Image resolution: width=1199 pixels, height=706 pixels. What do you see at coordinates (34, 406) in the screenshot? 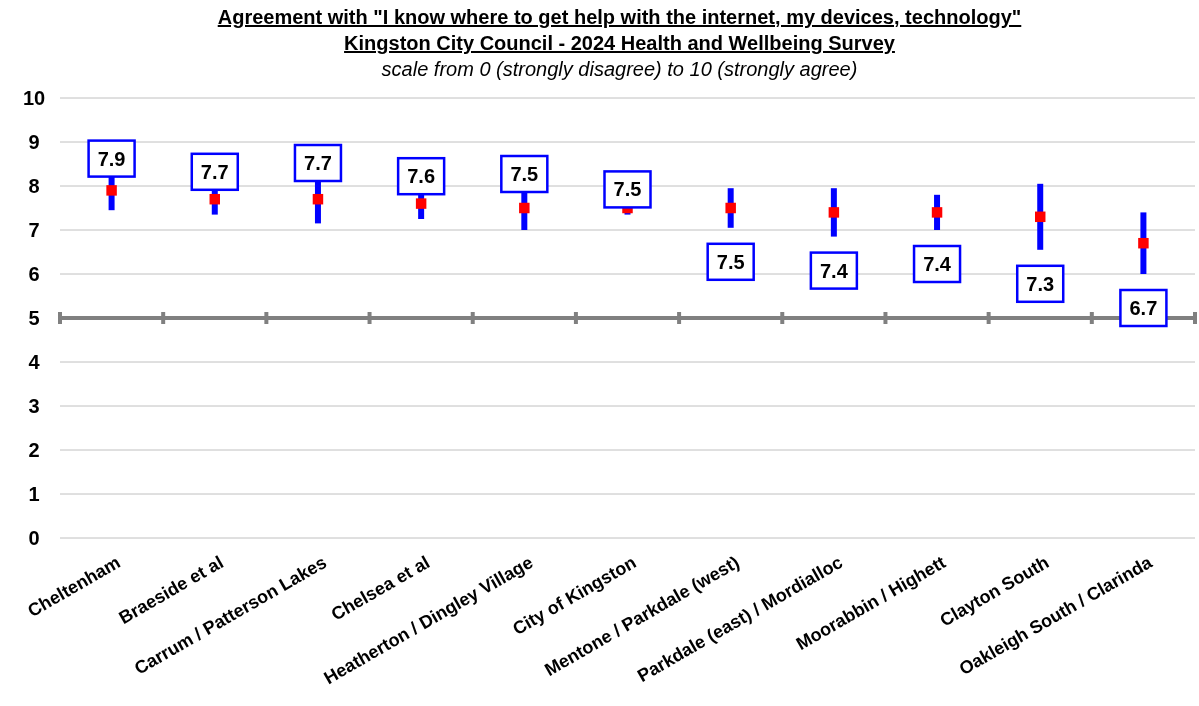
I see `y-tick-label: 3` at bounding box center [34, 406].